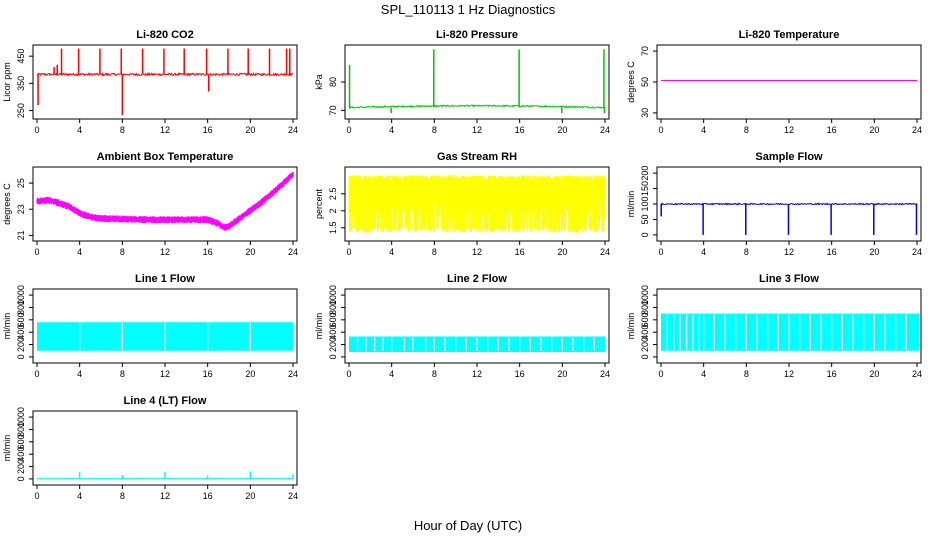  What do you see at coordinates (333, 228) in the screenshot?
I see `y-tick-label: 1.5` at bounding box center [333, 228].